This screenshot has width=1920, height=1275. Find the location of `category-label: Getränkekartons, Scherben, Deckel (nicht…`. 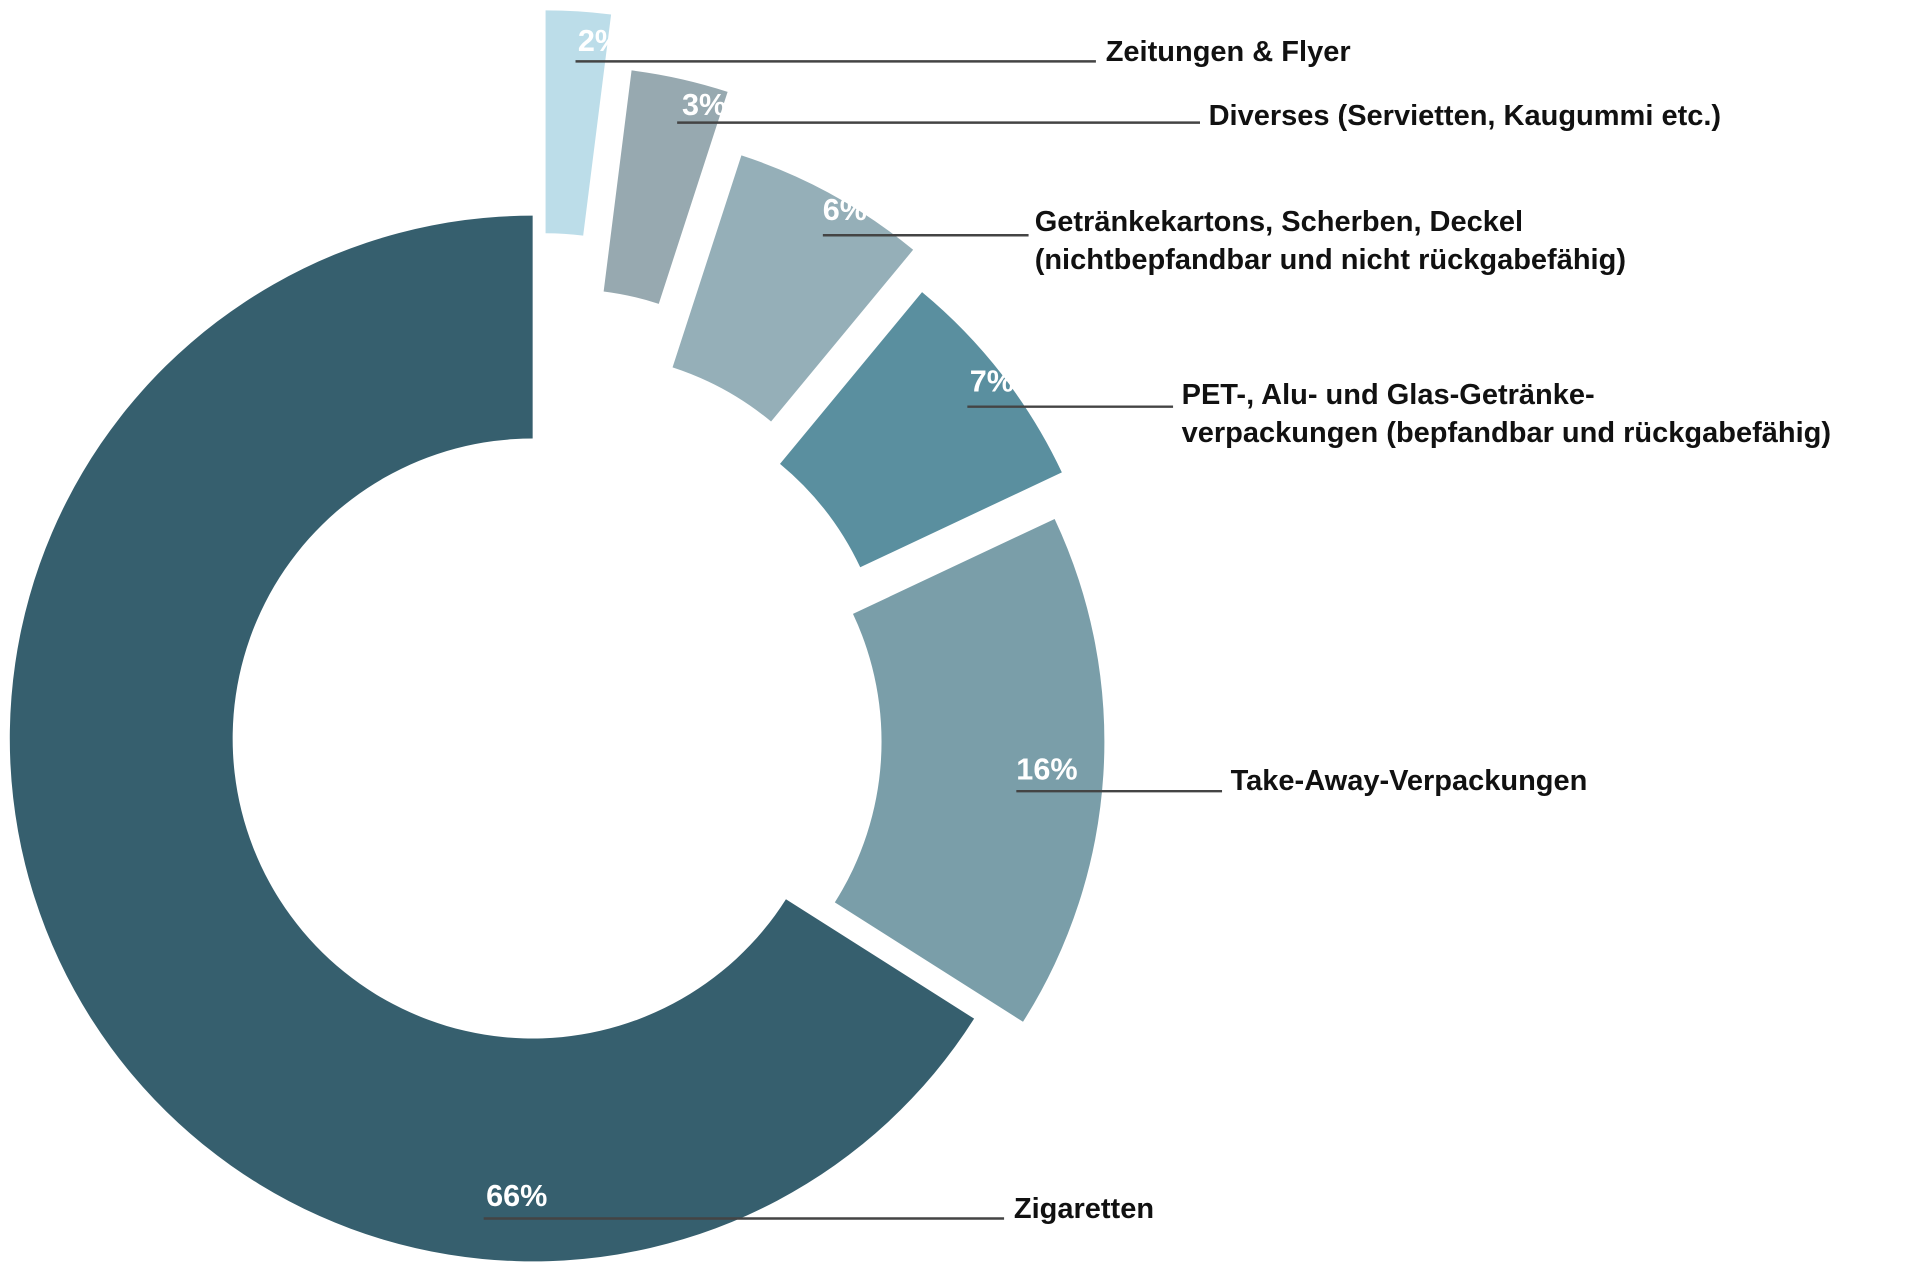

category-label: Getränkekartons, Scherben, Deckel (nicht… is located at coordinates (1330, 241).